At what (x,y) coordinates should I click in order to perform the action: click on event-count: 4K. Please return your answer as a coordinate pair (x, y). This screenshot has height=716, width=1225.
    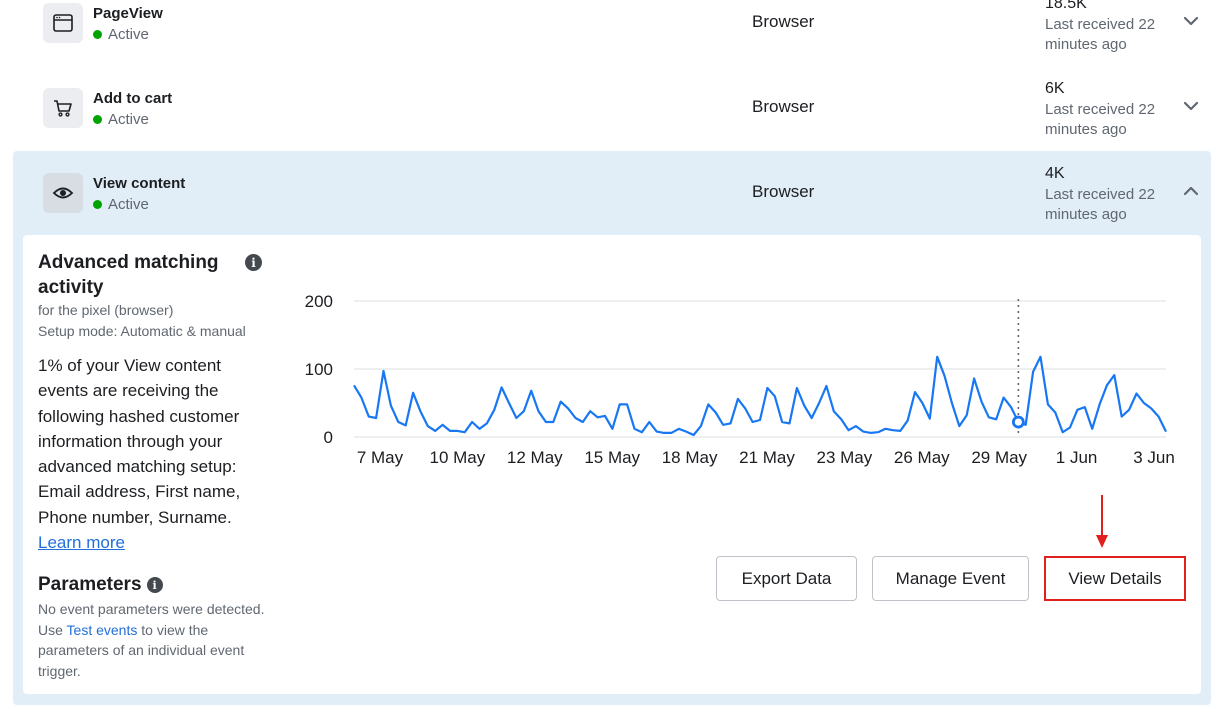
    Looking at the image, I should click on (1055, 173).